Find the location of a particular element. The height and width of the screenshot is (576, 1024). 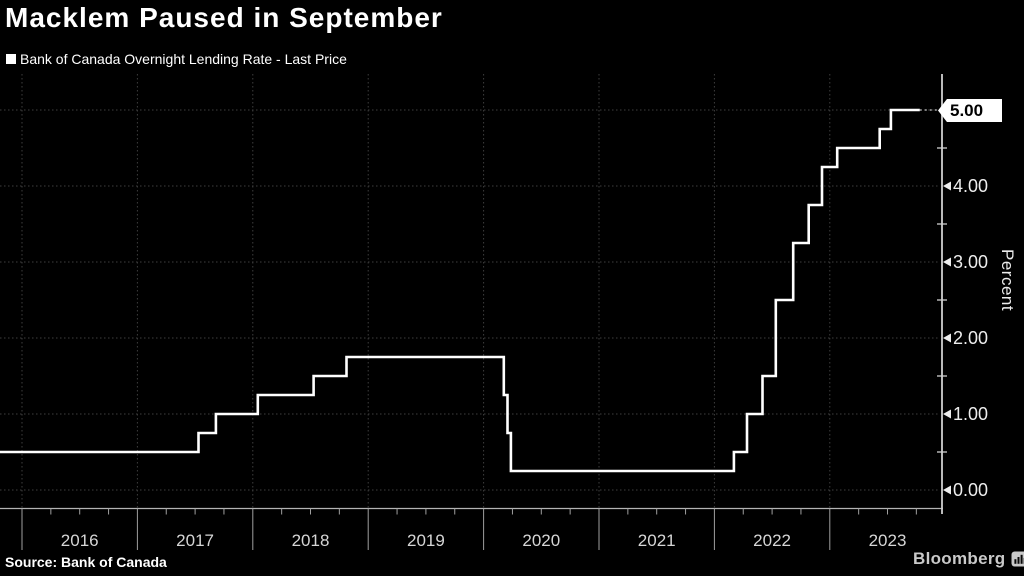

x-axis-year-label: 2017 is located at coordinates (195, 540).